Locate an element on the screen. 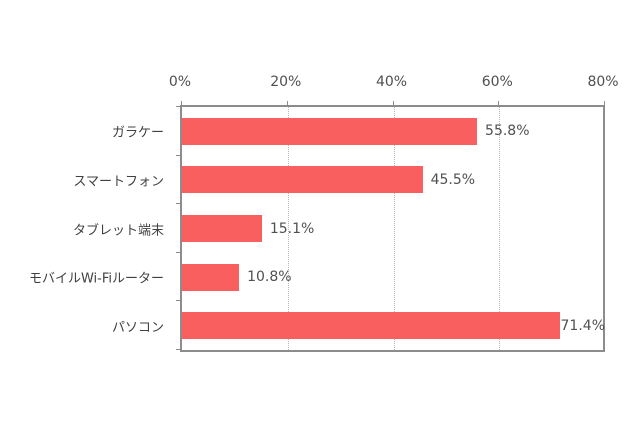 The height and width of the screenshot is (426, 640). category-label: モバイルWi-Fiルーター is located at coordinates (96, 279).